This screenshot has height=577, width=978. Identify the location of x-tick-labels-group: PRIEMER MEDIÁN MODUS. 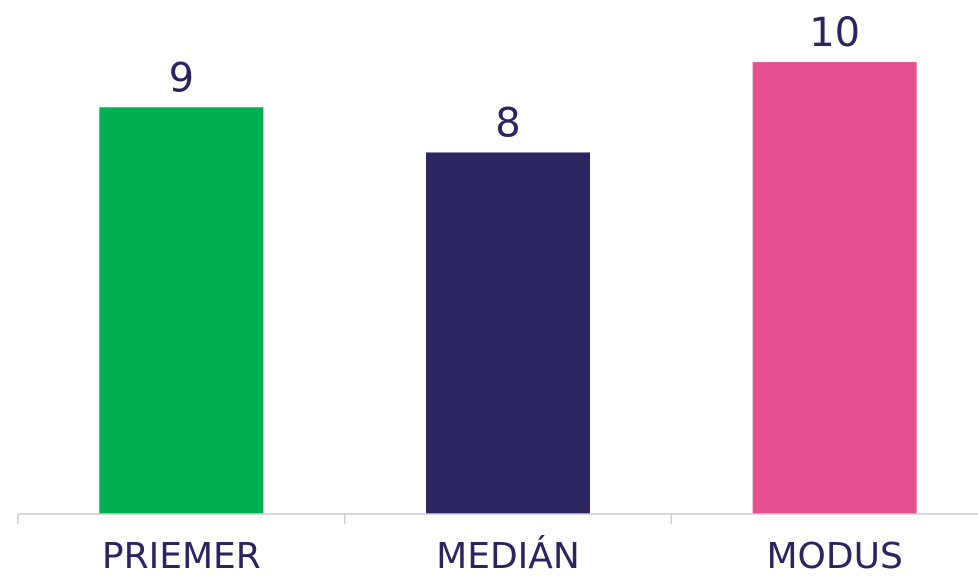
(502, 556).